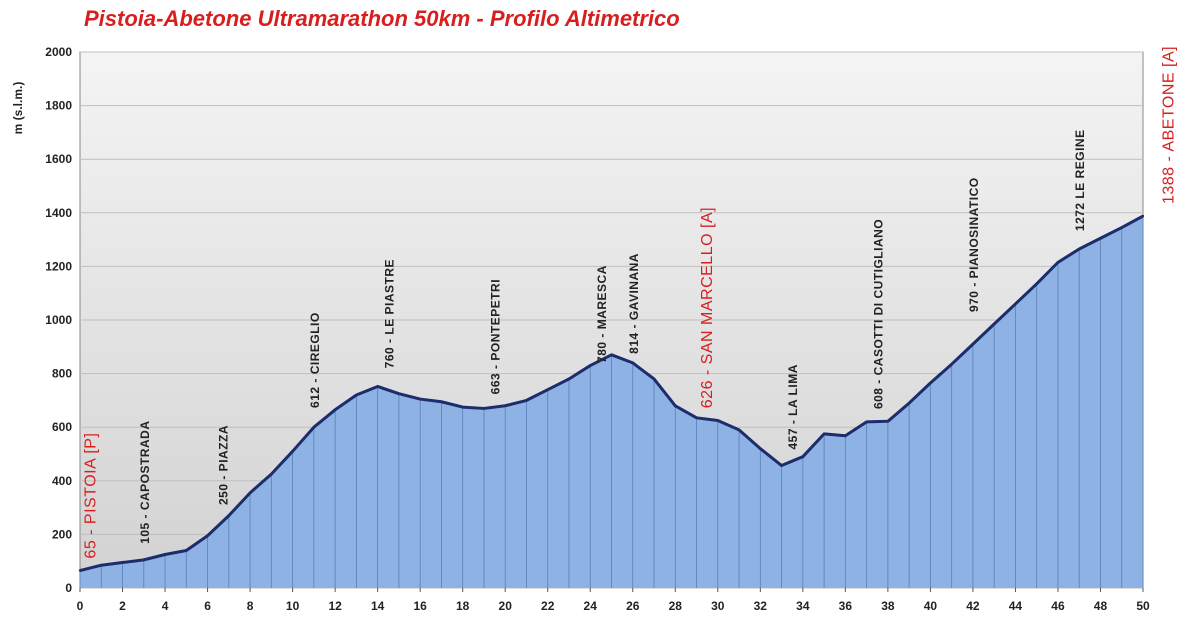  Describe the element at coordinates (62, 534) in the screenshot. I see `y-tick-label: 200` at that location.